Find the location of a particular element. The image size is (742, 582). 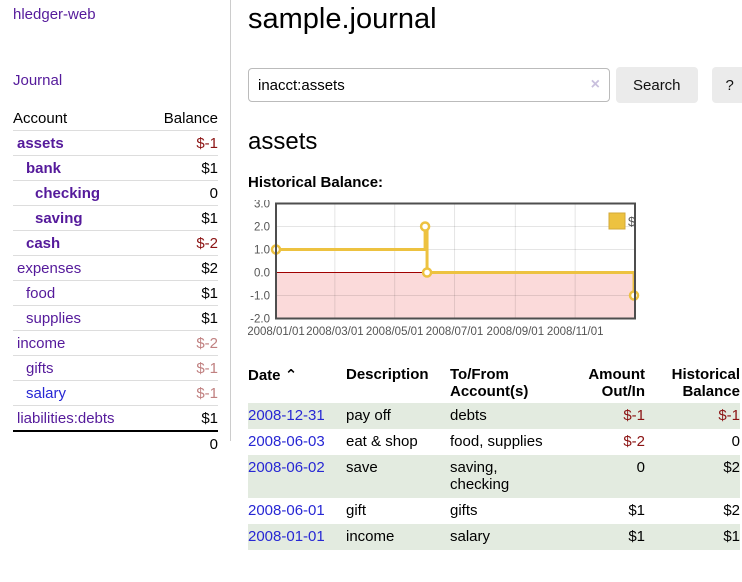

account-heading: assets is located at coordinates (283, 141).